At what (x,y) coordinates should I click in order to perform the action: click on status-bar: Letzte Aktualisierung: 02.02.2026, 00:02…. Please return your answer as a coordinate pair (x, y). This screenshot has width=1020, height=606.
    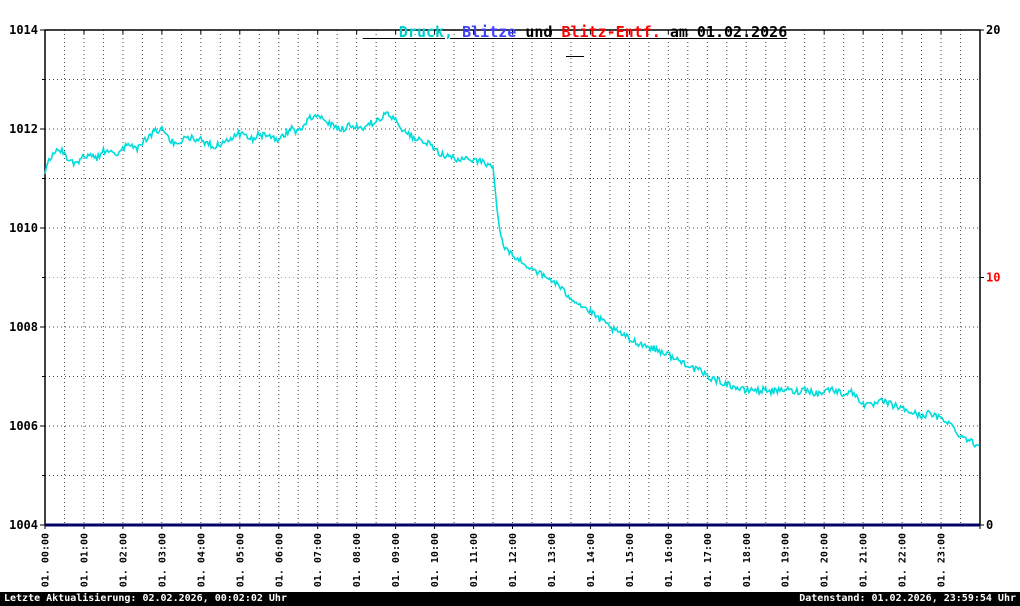
    Looking at the image, I should click on (510, 599).